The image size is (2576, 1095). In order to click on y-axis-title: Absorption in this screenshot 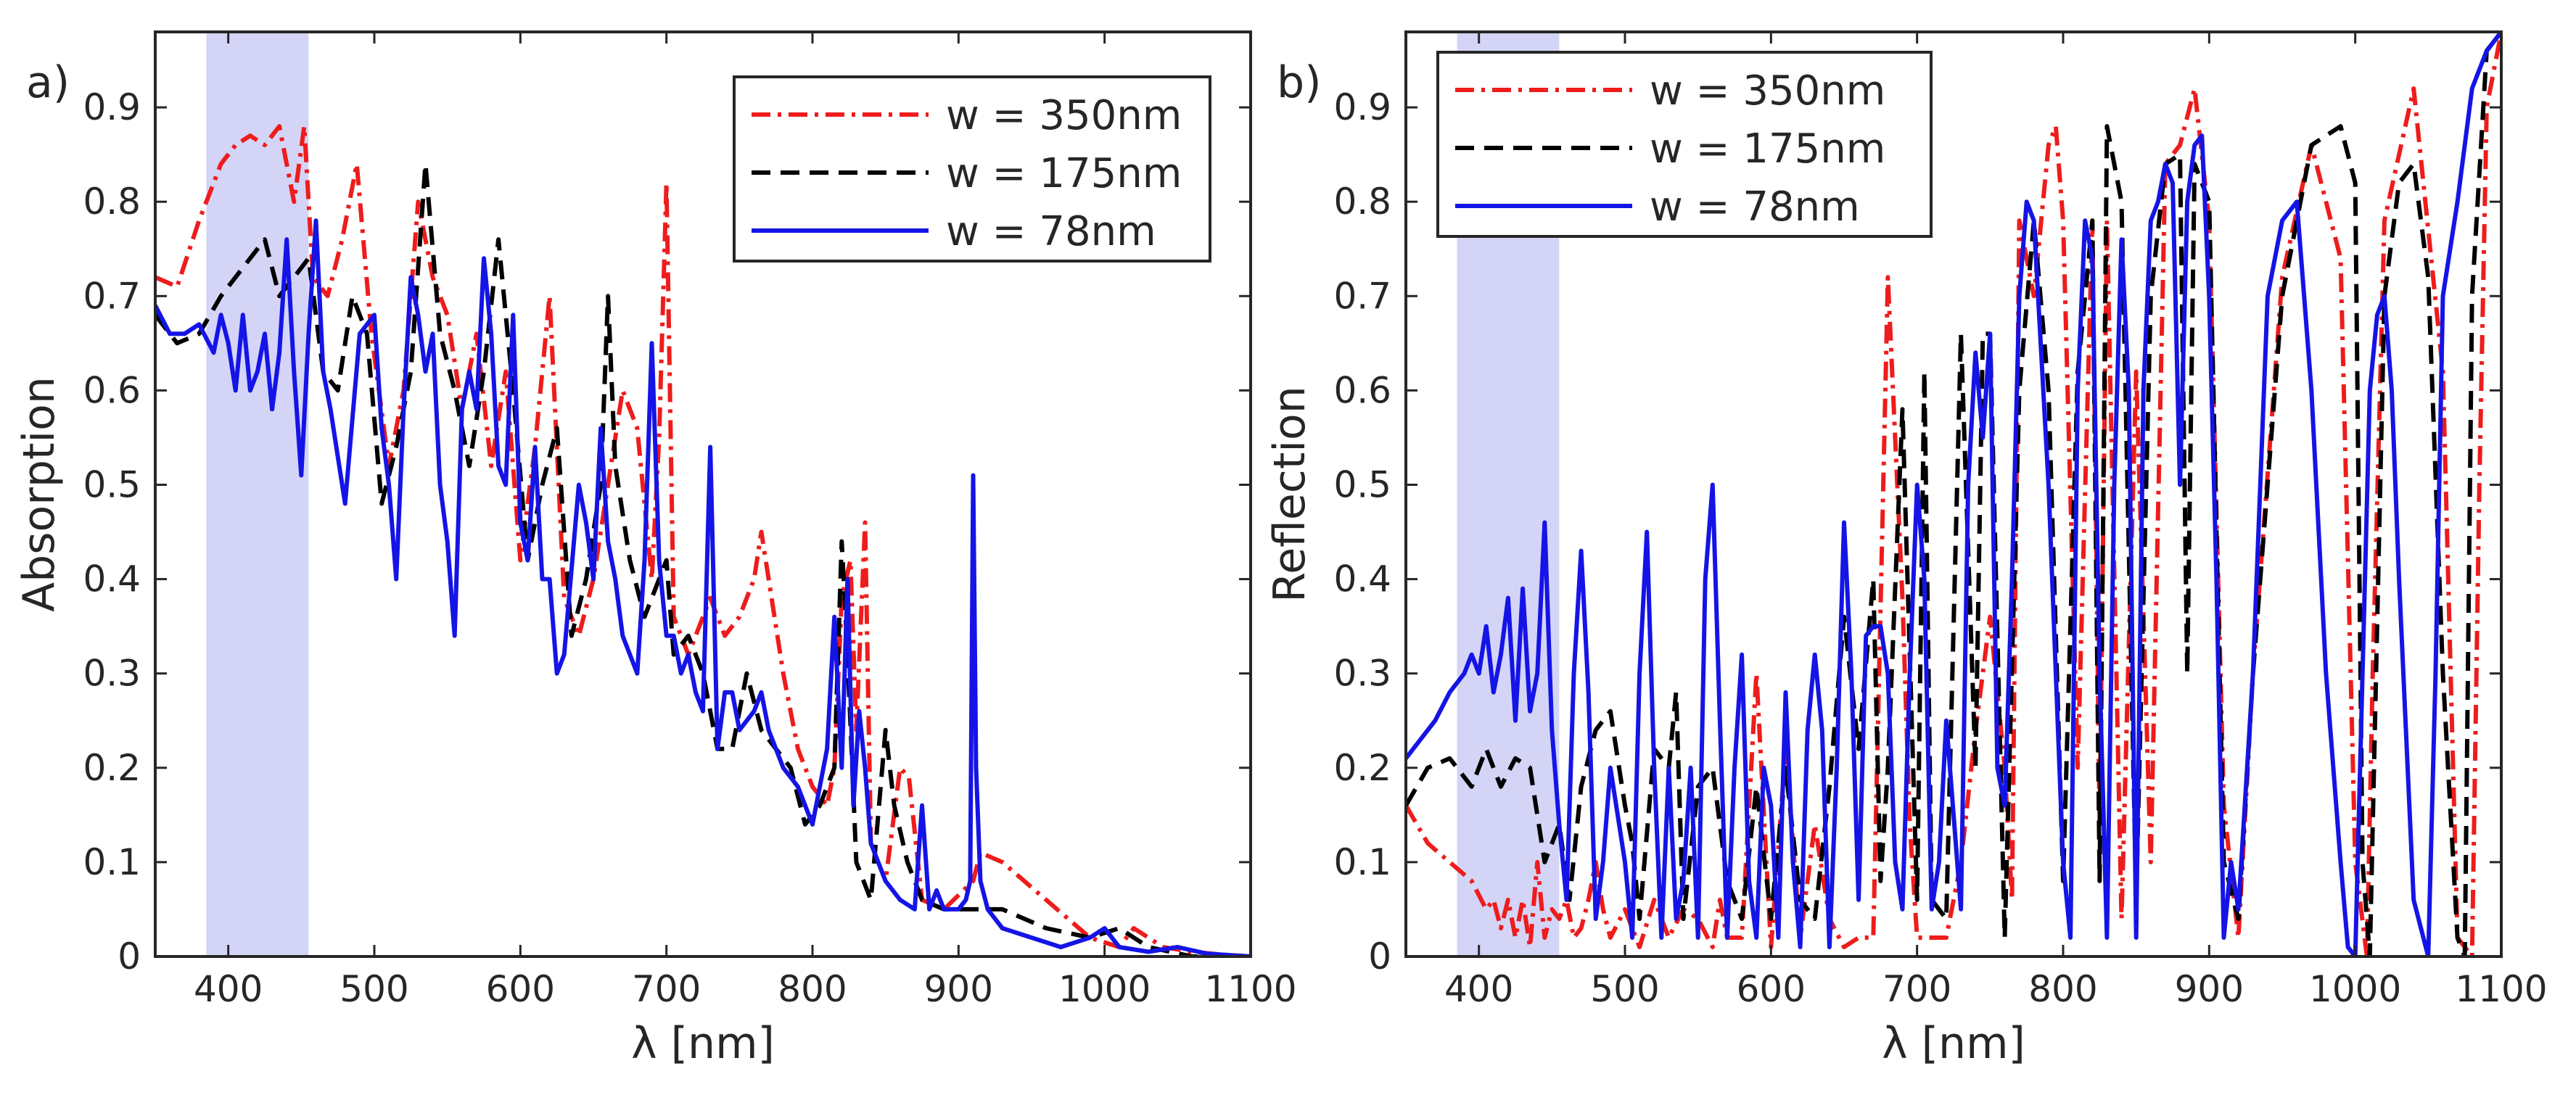, I will do `click(39, 494)`.